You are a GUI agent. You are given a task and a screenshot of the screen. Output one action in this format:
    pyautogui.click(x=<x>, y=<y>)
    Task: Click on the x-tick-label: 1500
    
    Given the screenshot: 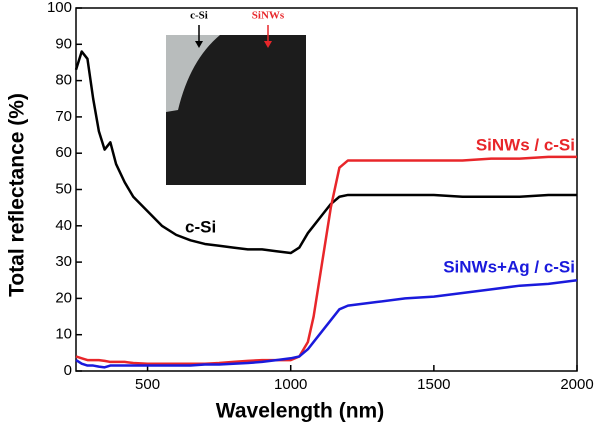 What is the action you would take?
    pyautogui.click(x=433, y=384)
    